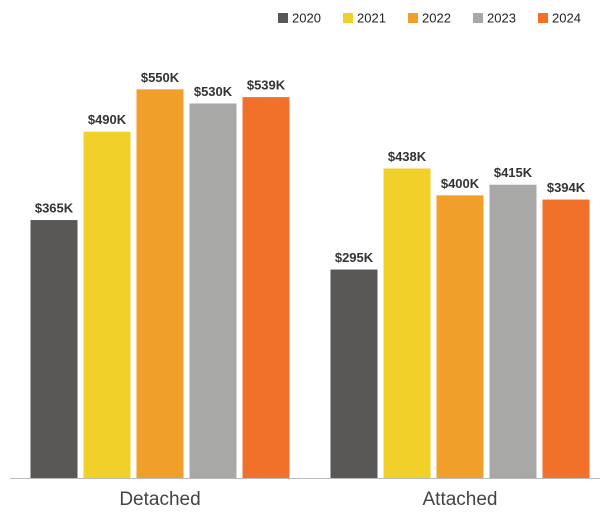  I want to click on data-label: $550K, so click(160, 77).